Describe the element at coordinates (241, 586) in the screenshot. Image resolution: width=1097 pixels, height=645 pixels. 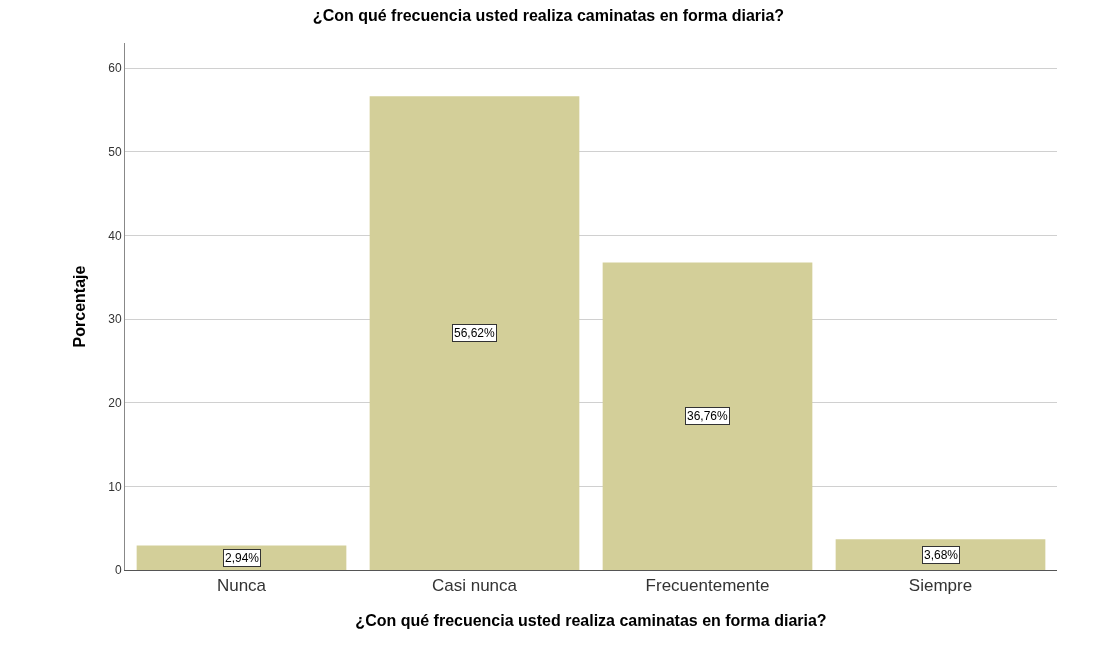
I see `x-tick-label: Nunca` at that location.